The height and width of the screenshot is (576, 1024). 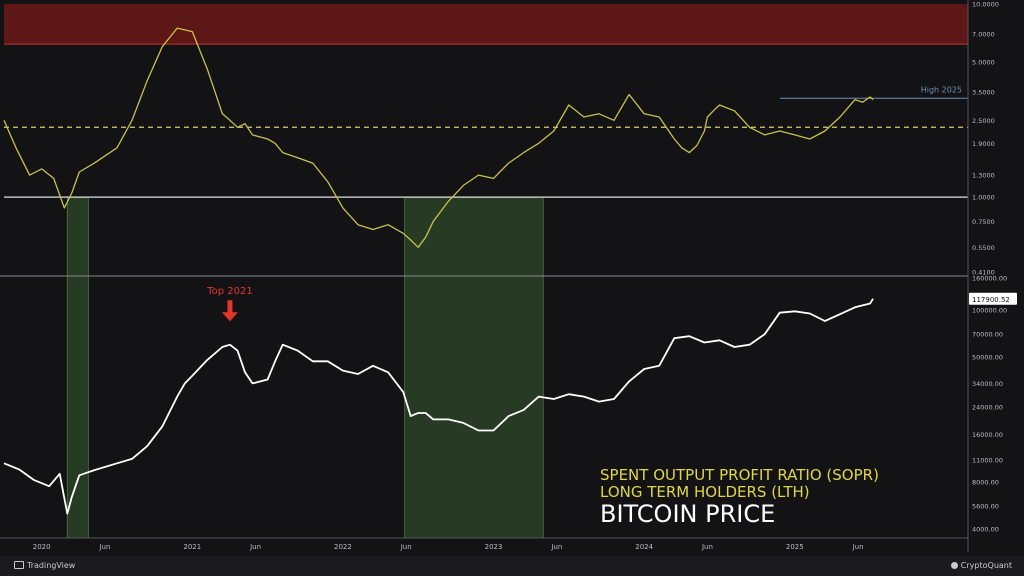 What do you see at coordinates (985, 507) in the screenshot?
I see `price-y-tick-label: 5600.00` at bounding box center [985, 507].